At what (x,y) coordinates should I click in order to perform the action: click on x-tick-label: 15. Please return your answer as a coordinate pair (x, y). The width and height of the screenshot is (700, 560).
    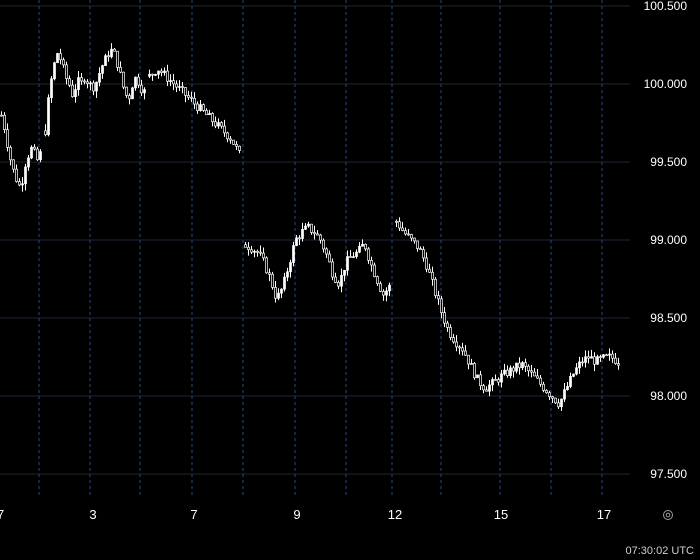
    Looking at the image, I should click on (501, 514).